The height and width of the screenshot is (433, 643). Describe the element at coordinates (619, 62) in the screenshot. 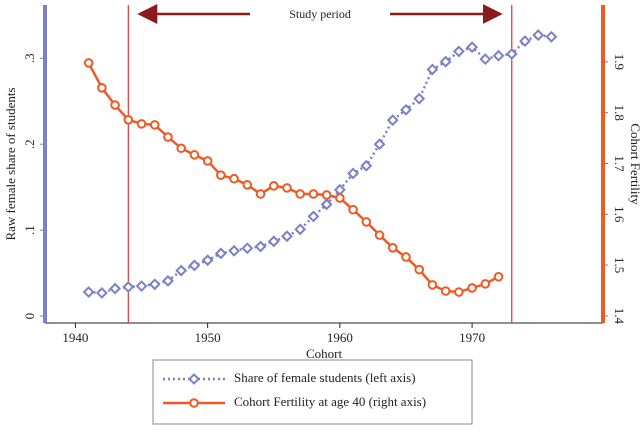

I see `y2-tick-label: 1.9` at that location.